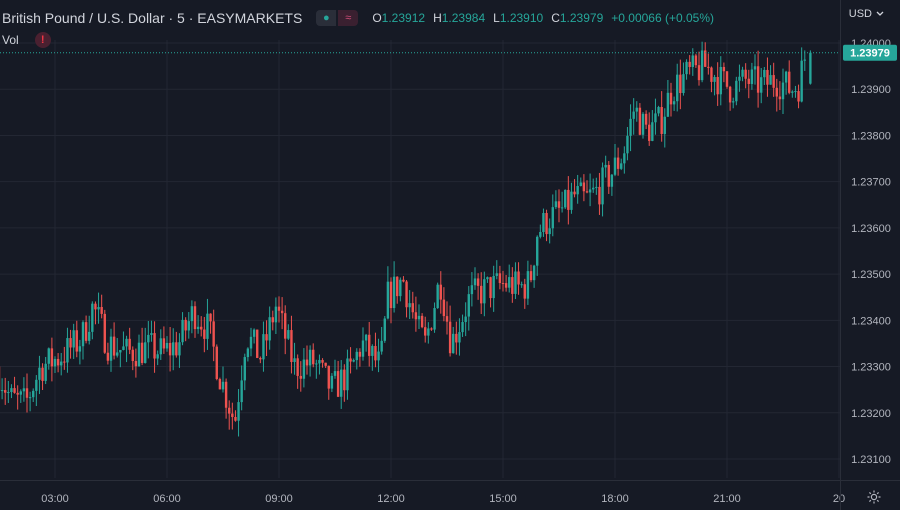  Describe the element at coordinates (391, 499) in the screenshot. I see `x-tick-label: 12:00` at that location.